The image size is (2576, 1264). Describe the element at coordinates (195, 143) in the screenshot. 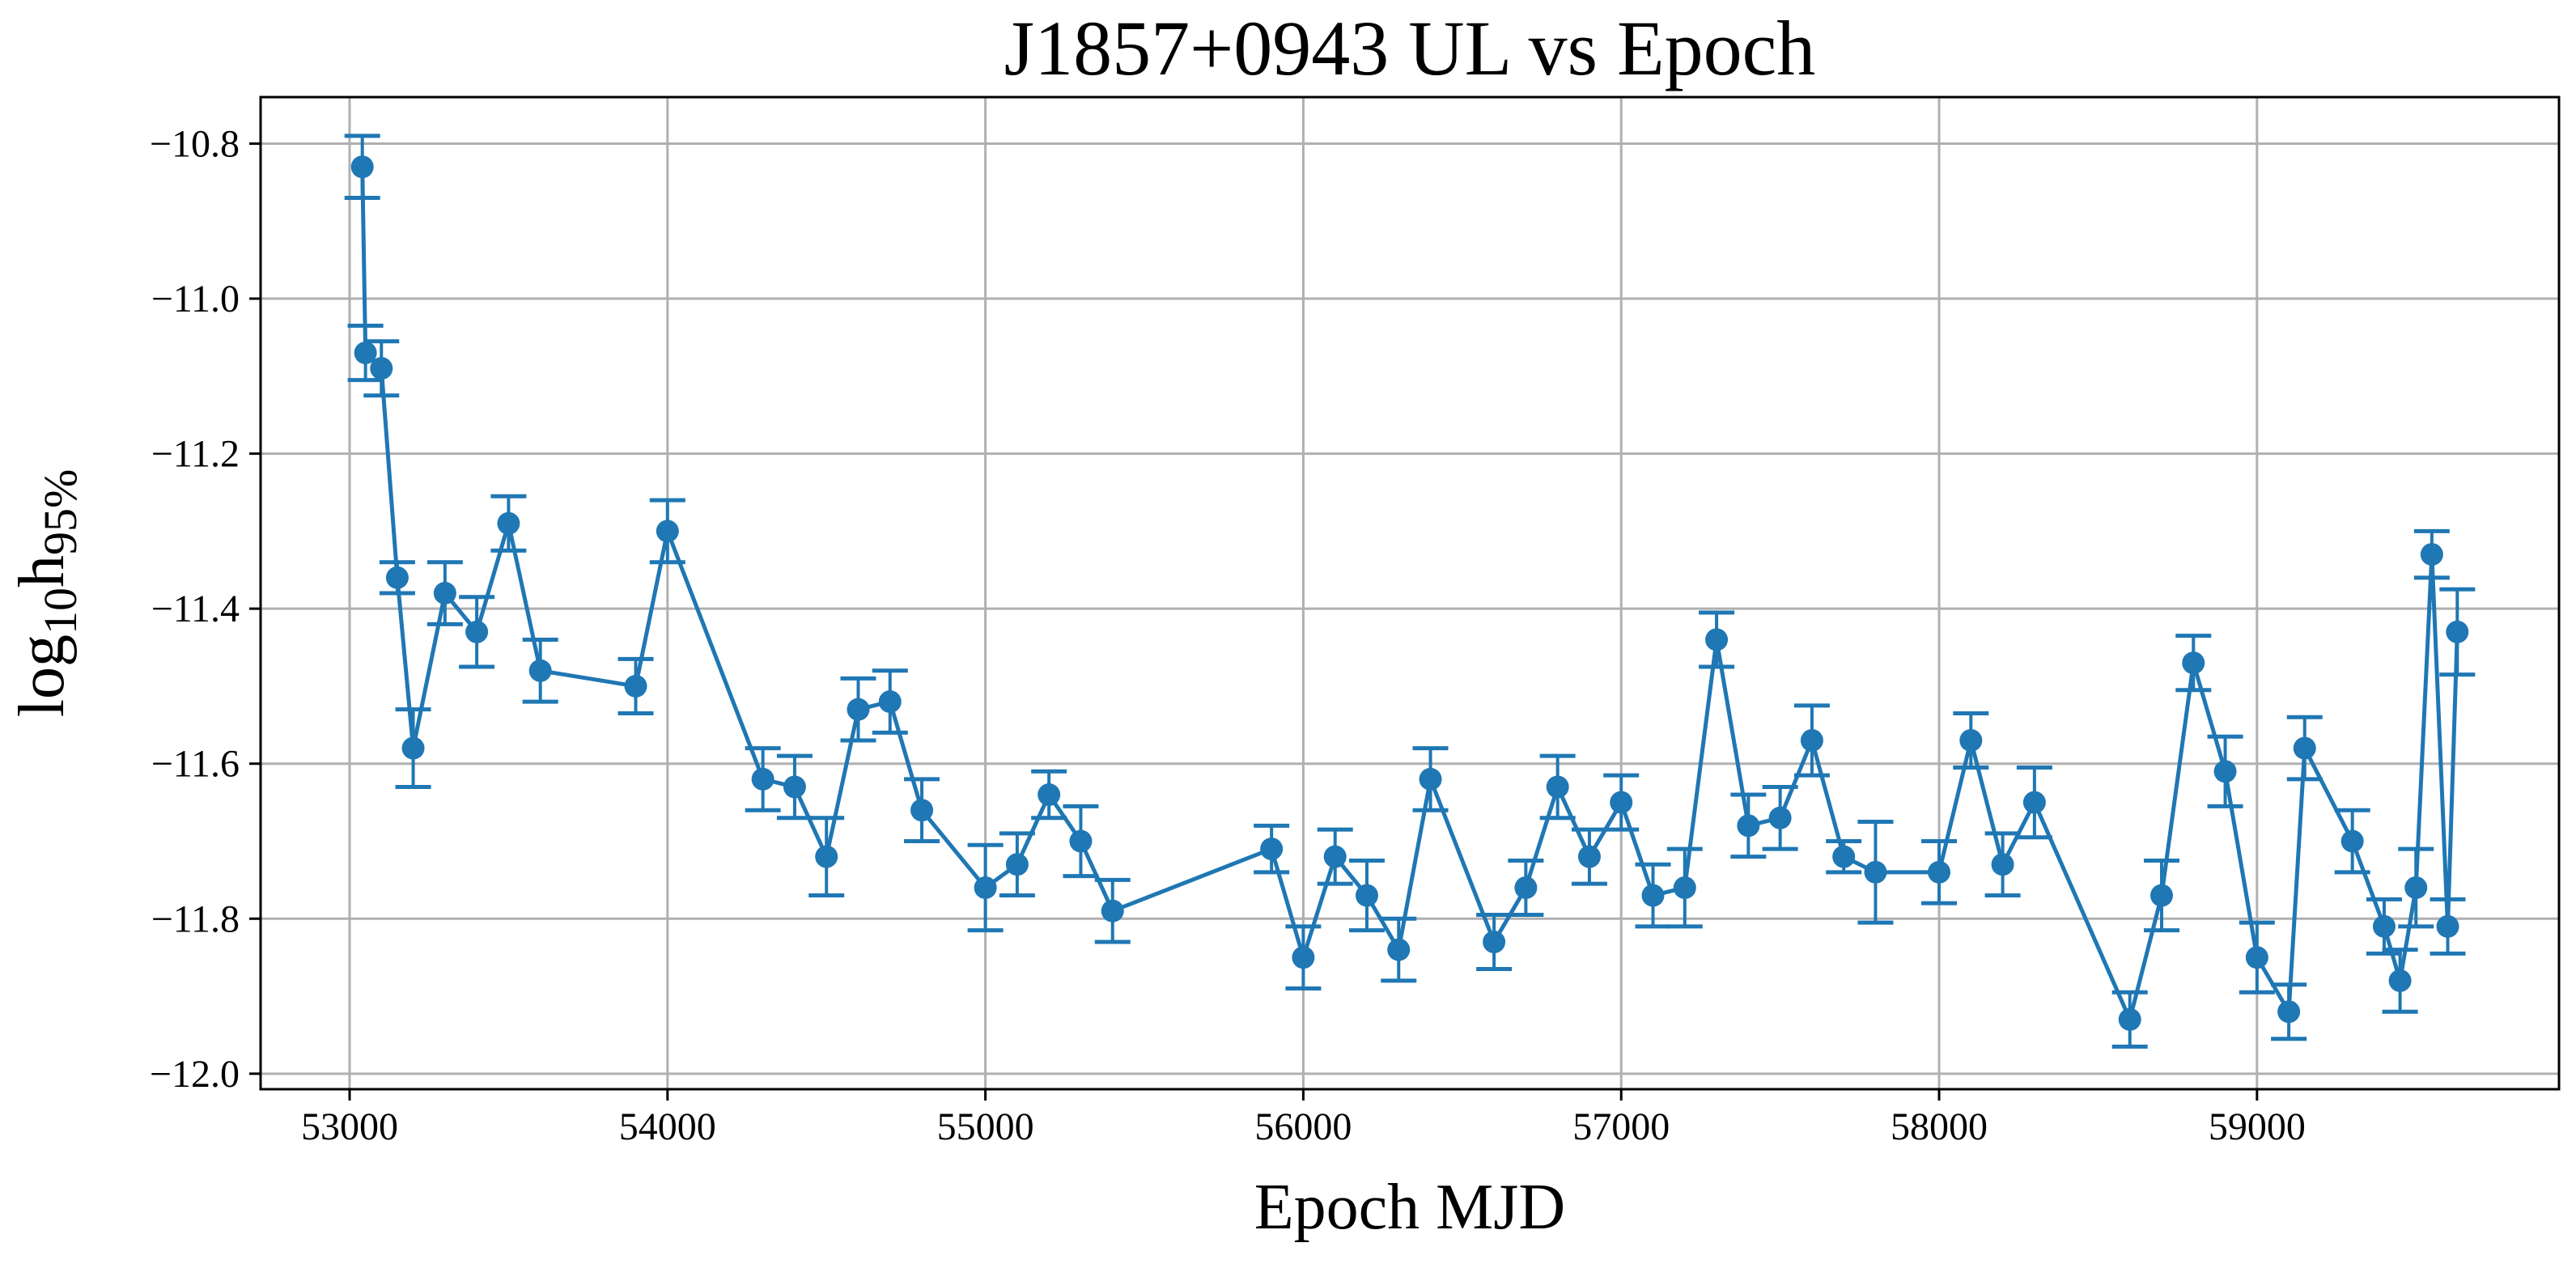

I see `y-tick-label: −10.8` at that location.